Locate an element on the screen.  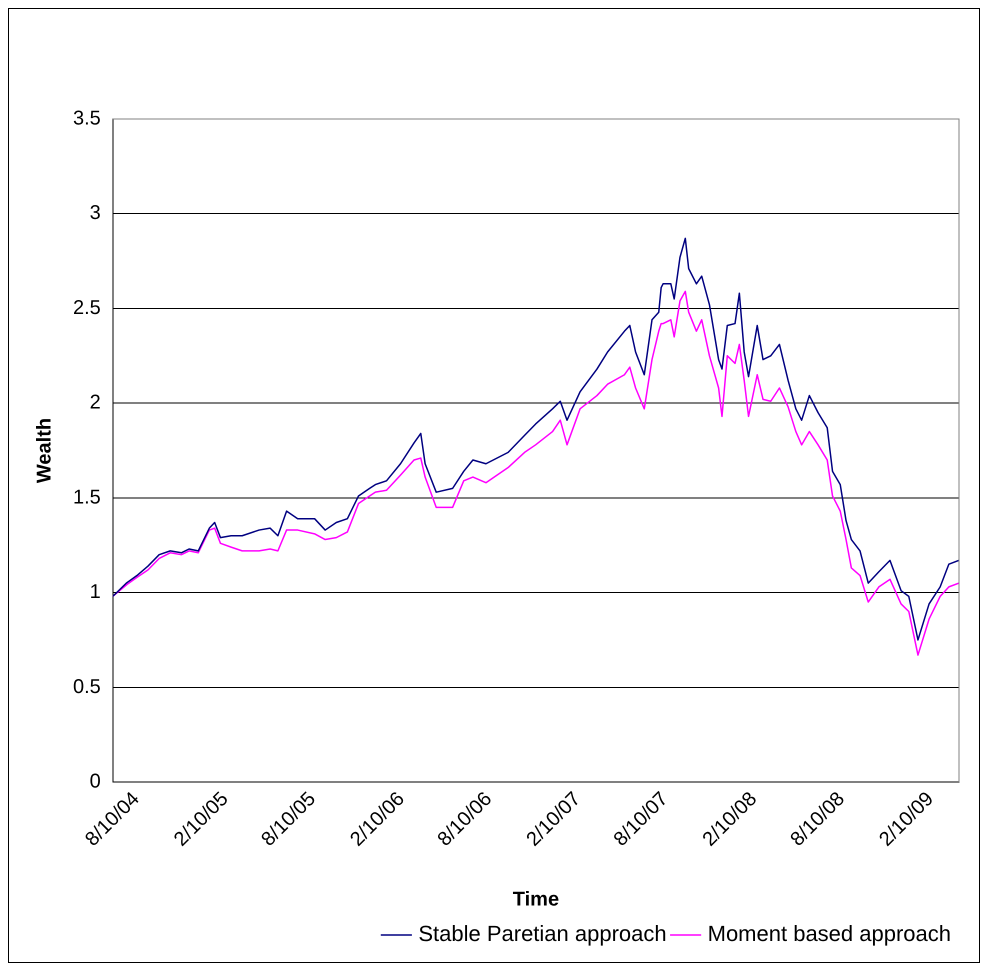
legend-label: Stable Paretian approach is located at coordinates (542, 933).